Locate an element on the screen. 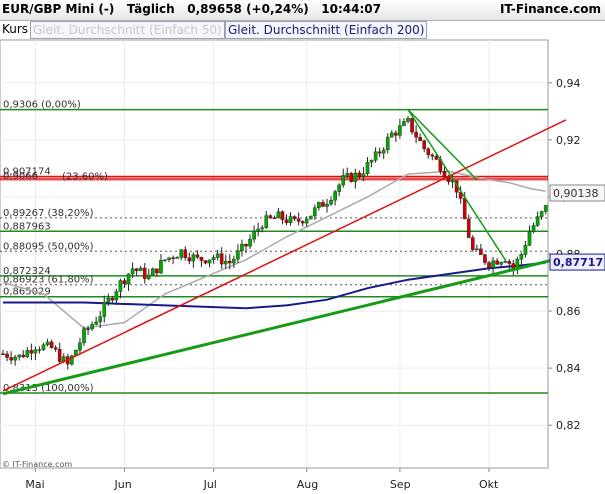 Image resolution: width=605 pixels, height=494 pixels. price-marker-label: 0,90138 is located at coordinates (576, 193).